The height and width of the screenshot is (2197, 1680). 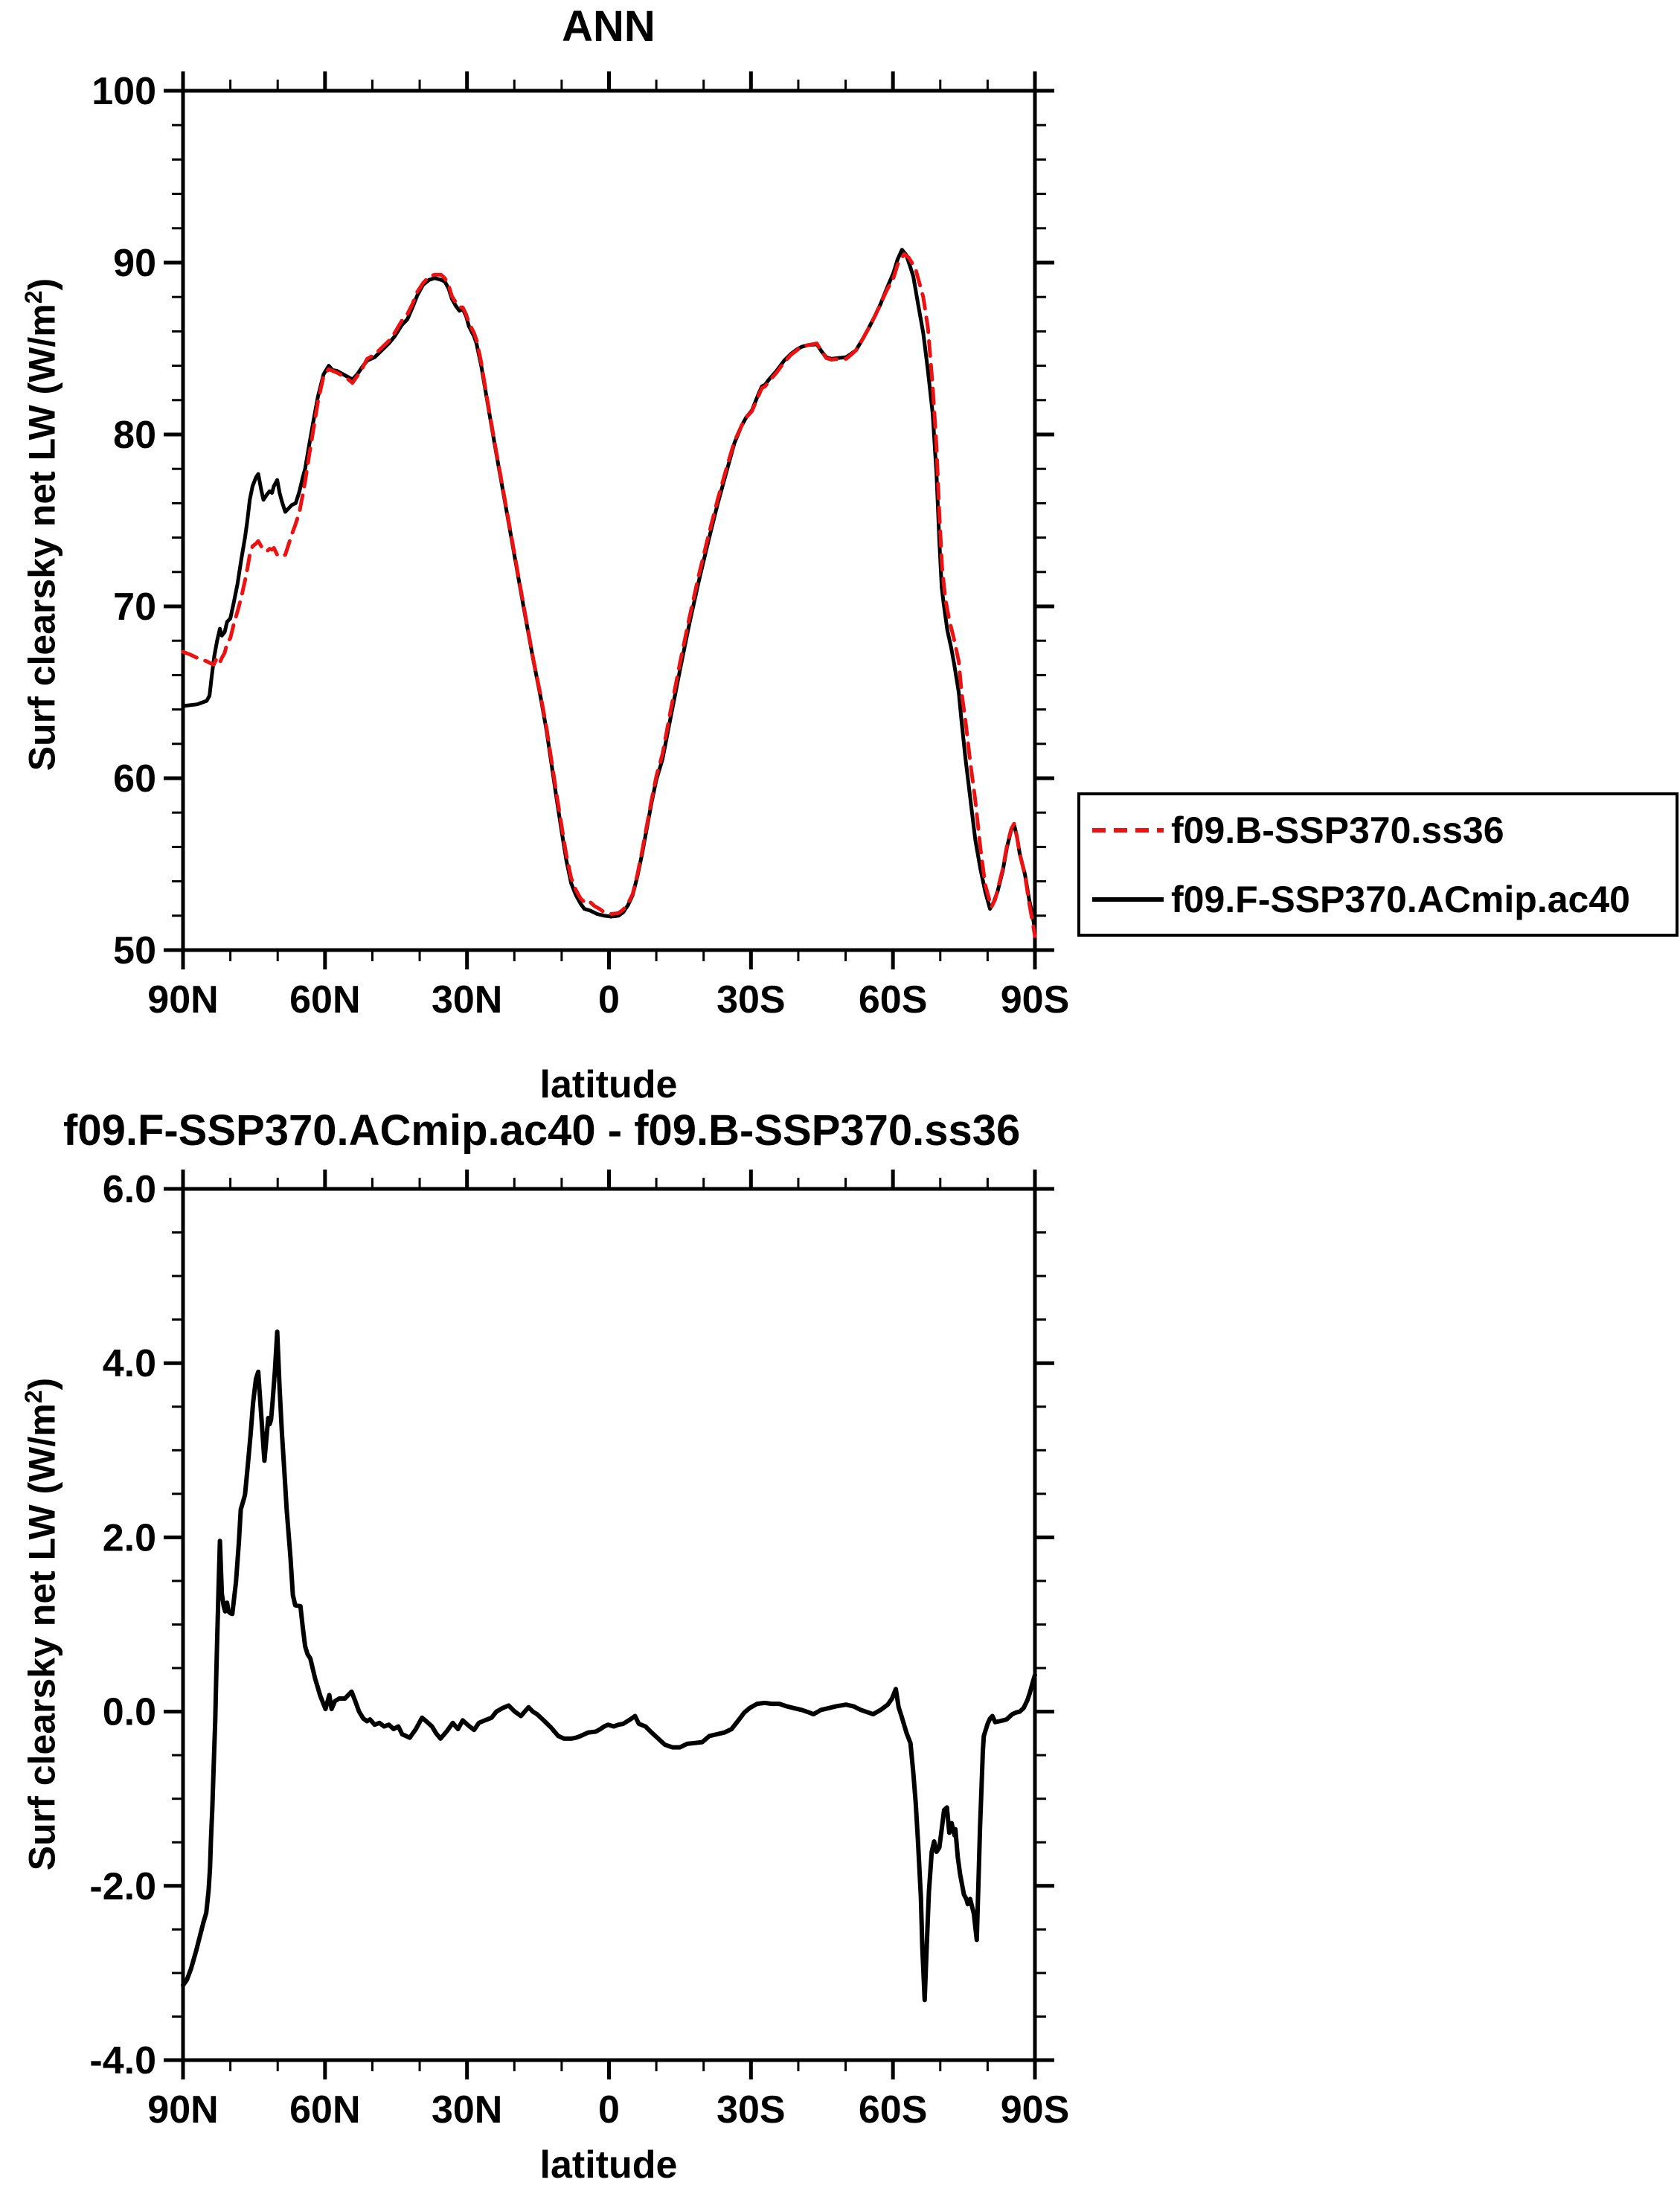 What do you see at coordinates (122, 1887) in the screenshot?
I see `y-tick-label: -2.0` at bounding box center [122, 1887].